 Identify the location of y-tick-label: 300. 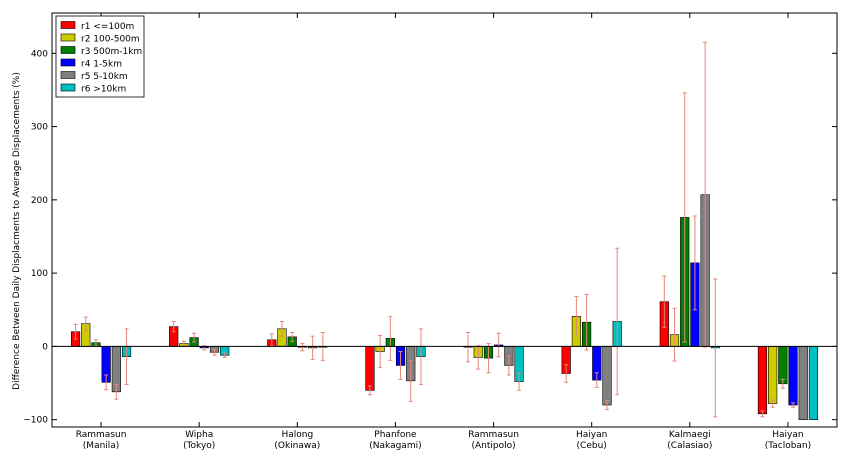
(39, 128).